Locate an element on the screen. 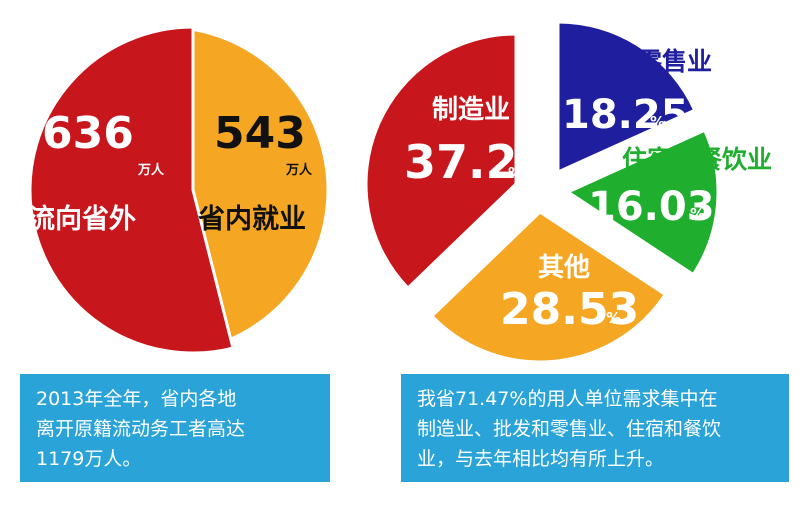 The image size is (800, 511). slice-name-label: 流向省外 is located at coordinates (82, 219).